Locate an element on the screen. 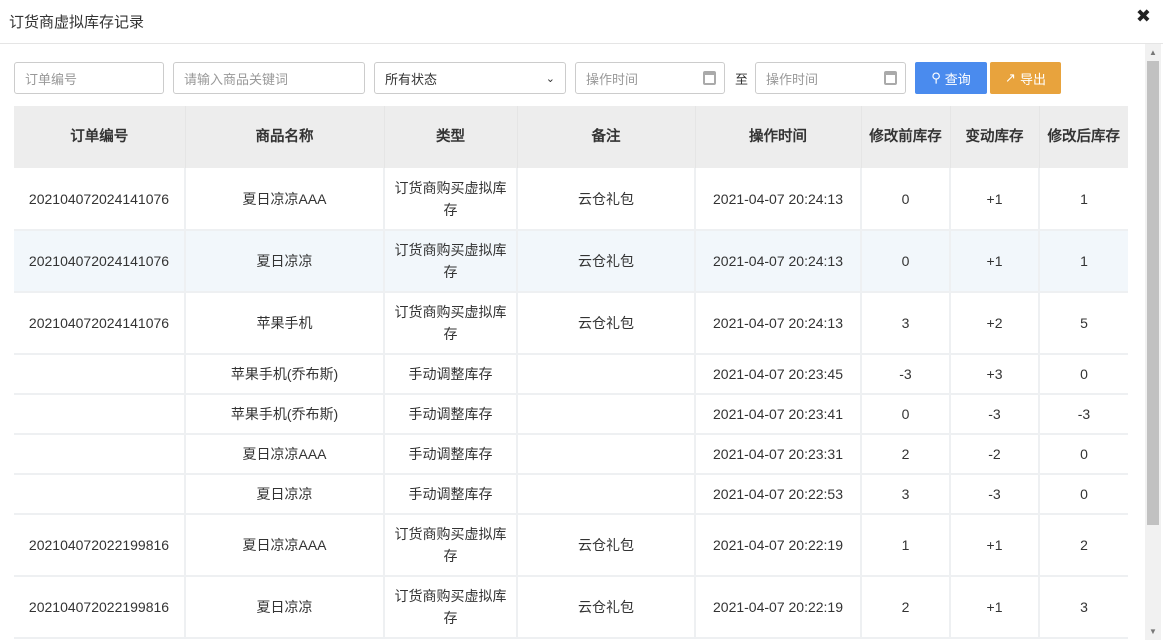  table-cell: 苹果手机(乔布斯) is located at coordinates (285, 414).